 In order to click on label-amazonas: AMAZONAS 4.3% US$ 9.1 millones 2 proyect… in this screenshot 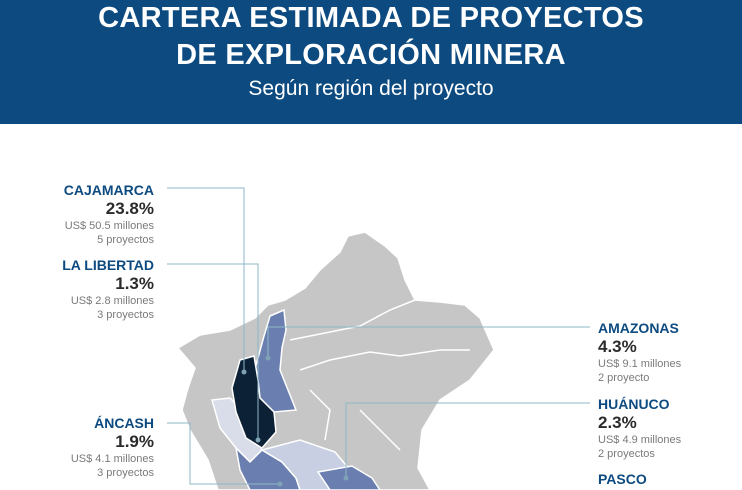, I will do `click(639, 352)`.